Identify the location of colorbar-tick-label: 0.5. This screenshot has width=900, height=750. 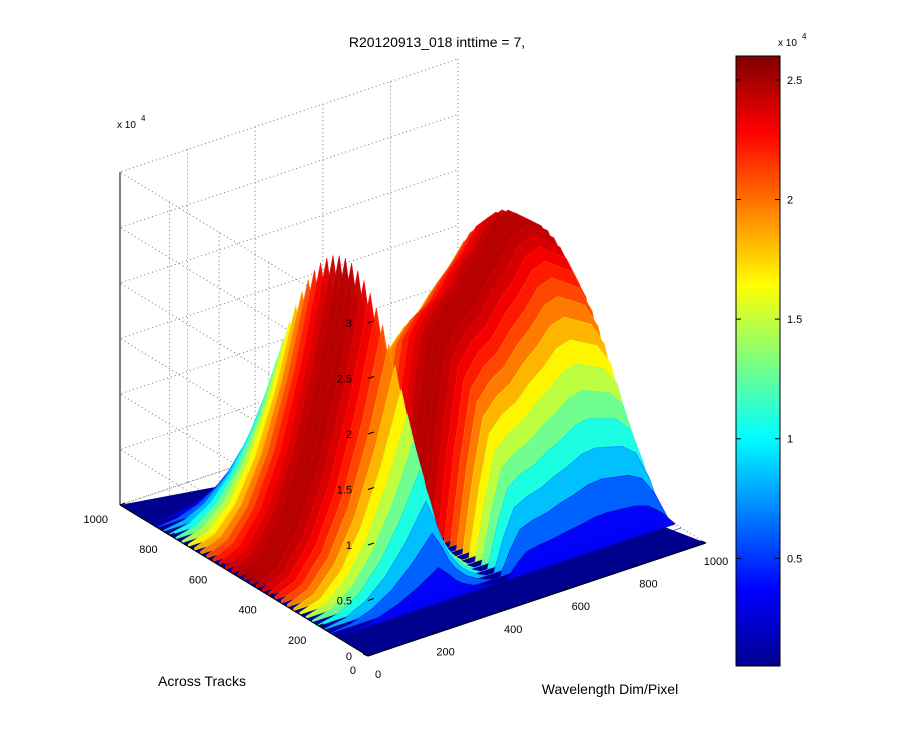
(794, 559).